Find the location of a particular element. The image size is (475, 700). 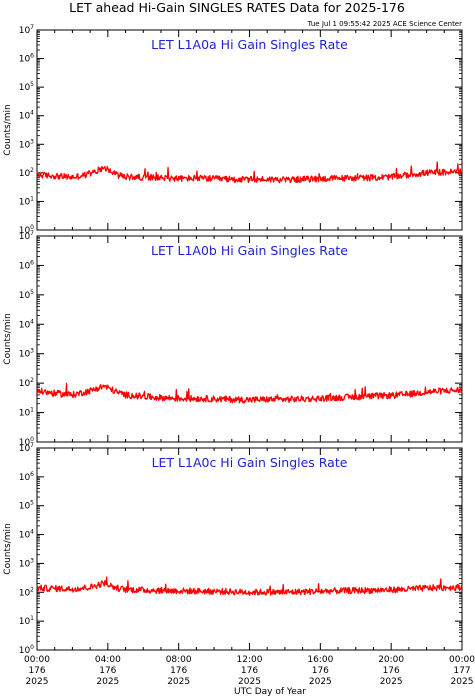

panel-label: LET L1A0b Hi Gain Singles Rate is located at coordinates (249, 250).